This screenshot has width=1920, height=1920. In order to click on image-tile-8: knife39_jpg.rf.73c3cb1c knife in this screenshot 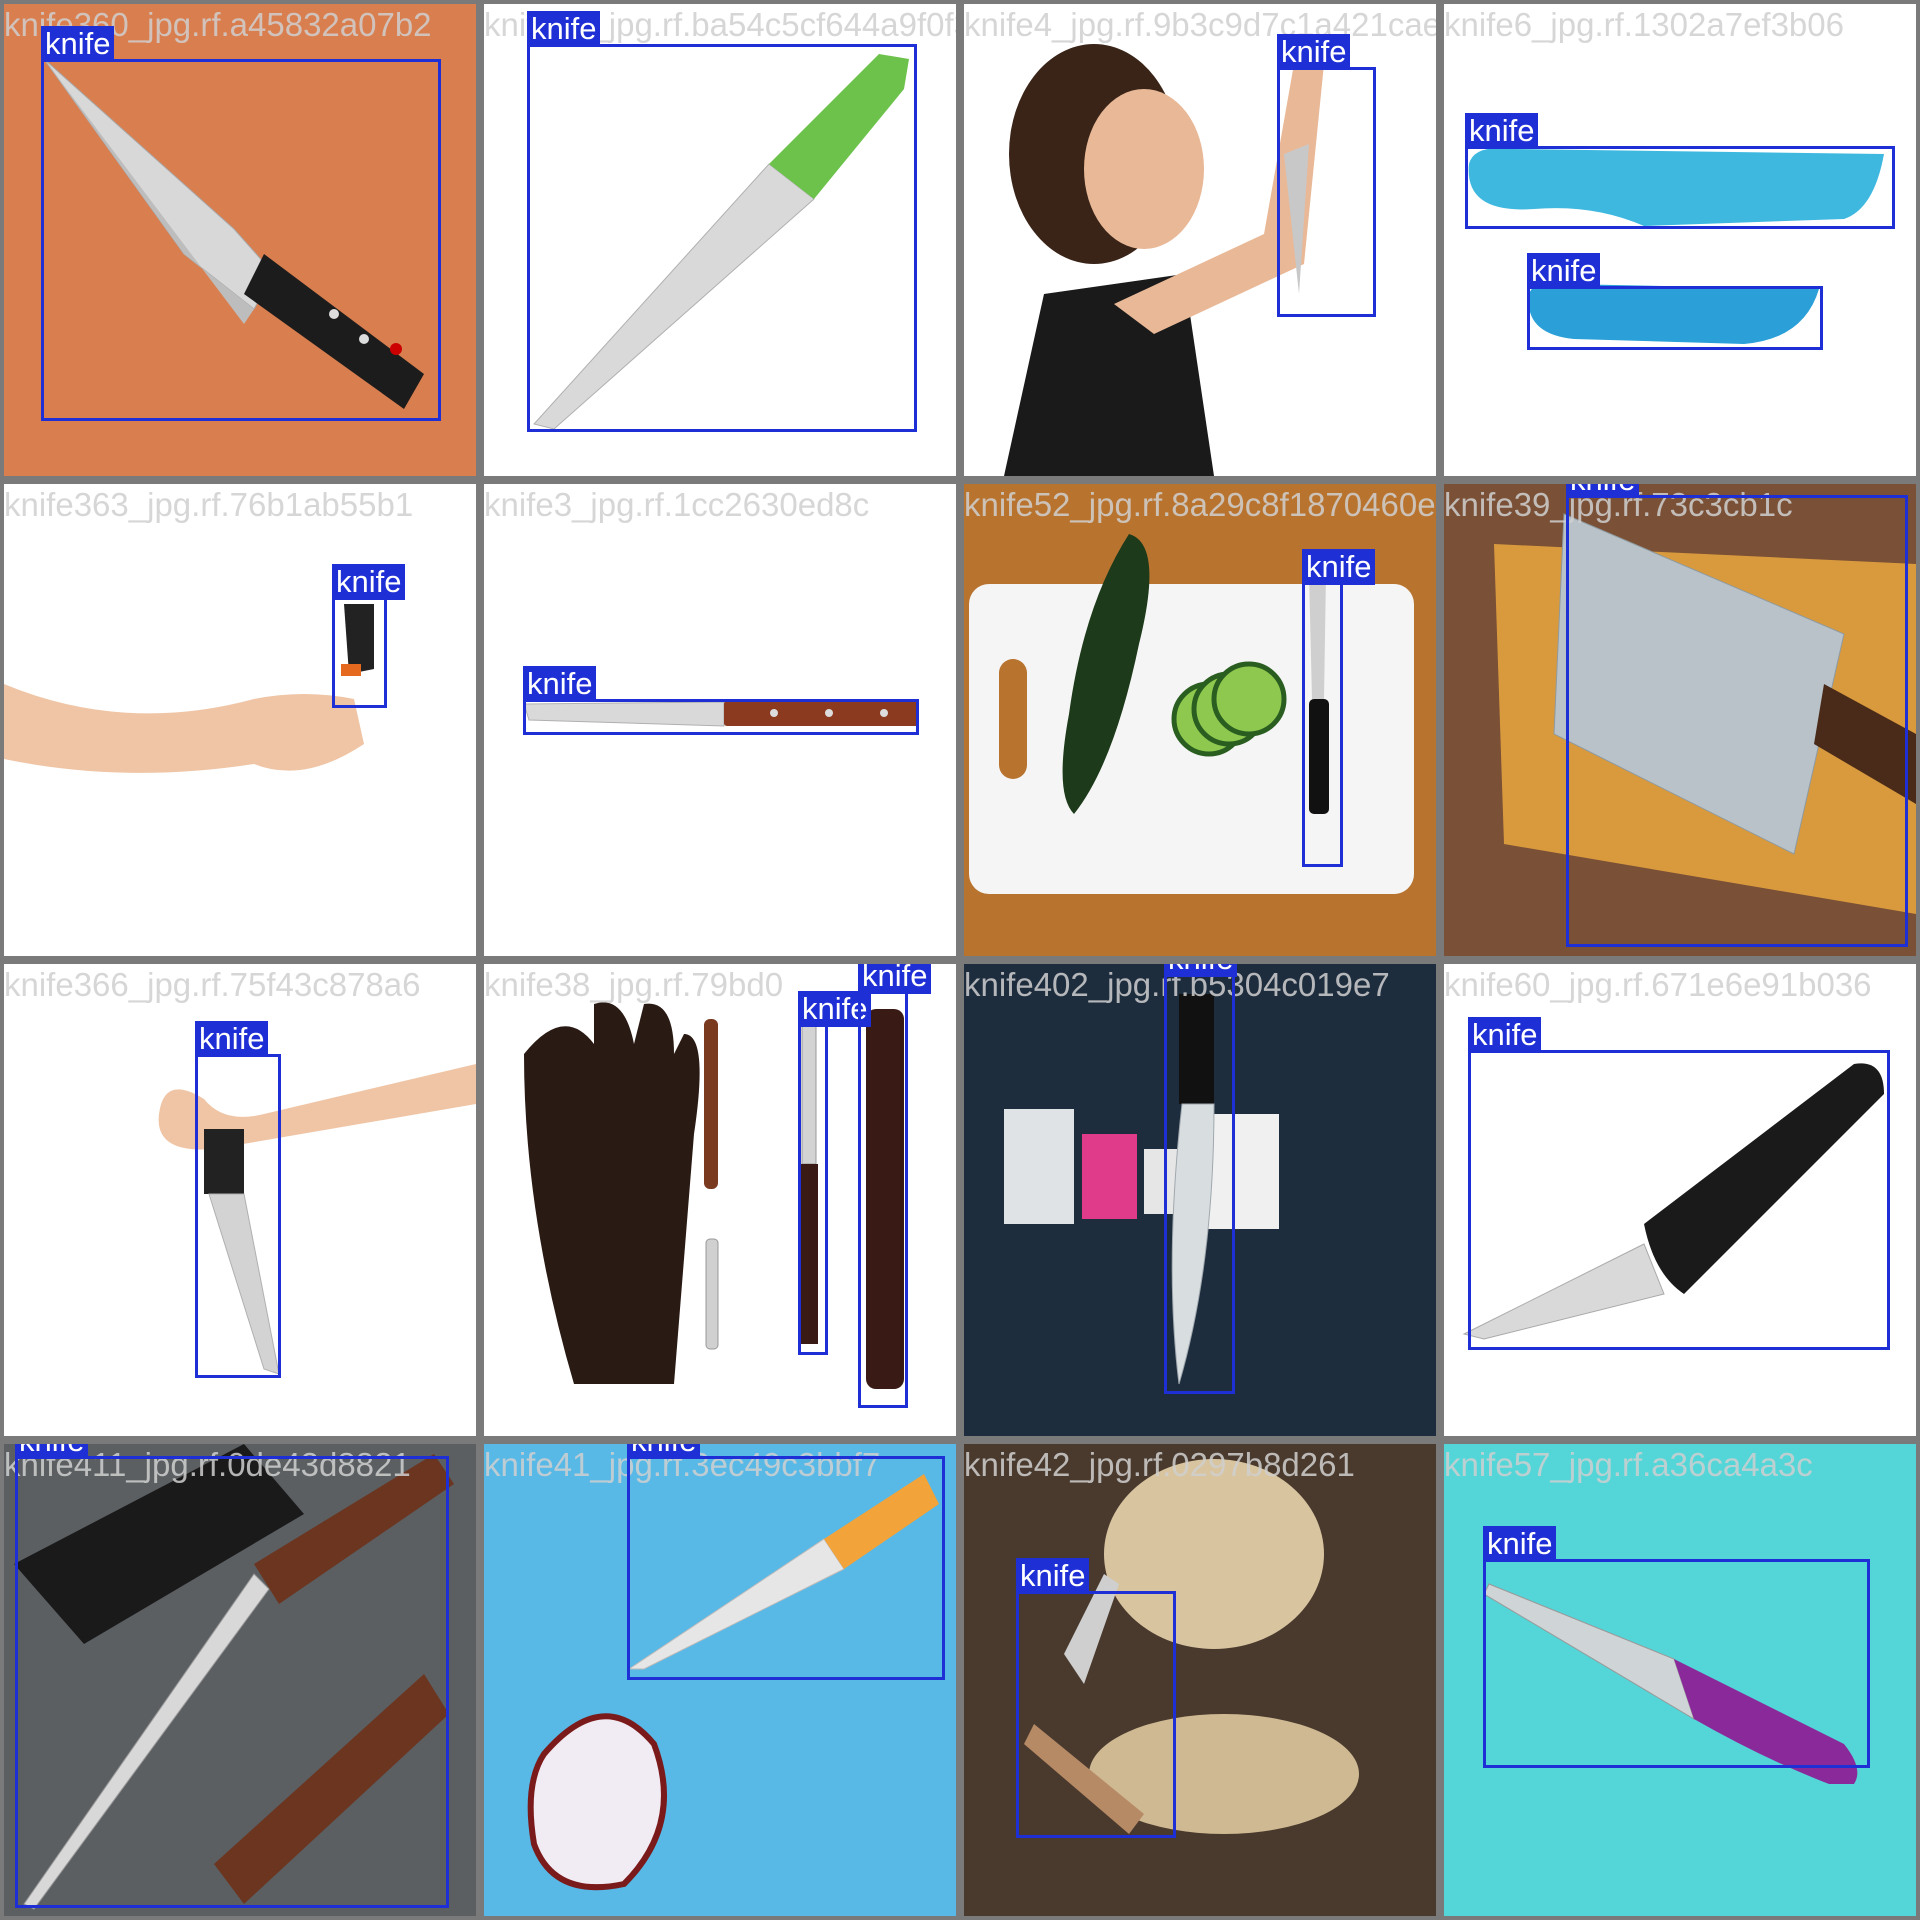, I will do `click(1680, 720)`.